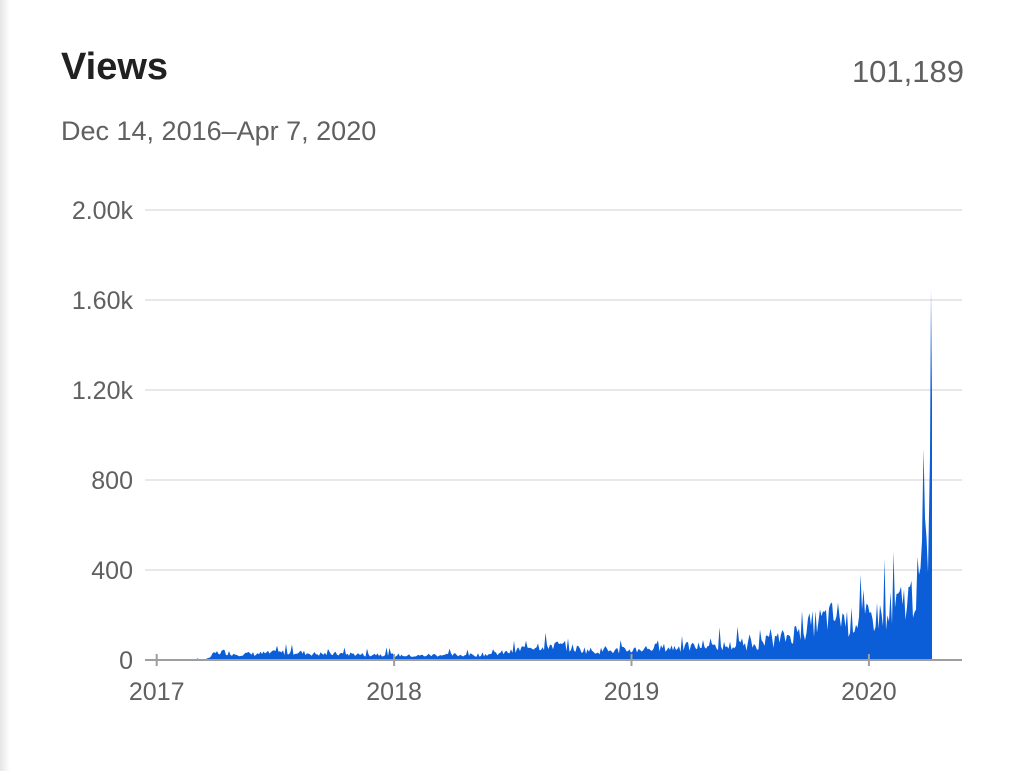  What do you see at coordinates (103, 391) in the screenshot?
I see `y-tick-label: 1.20k` at bounding box center [103, 391].